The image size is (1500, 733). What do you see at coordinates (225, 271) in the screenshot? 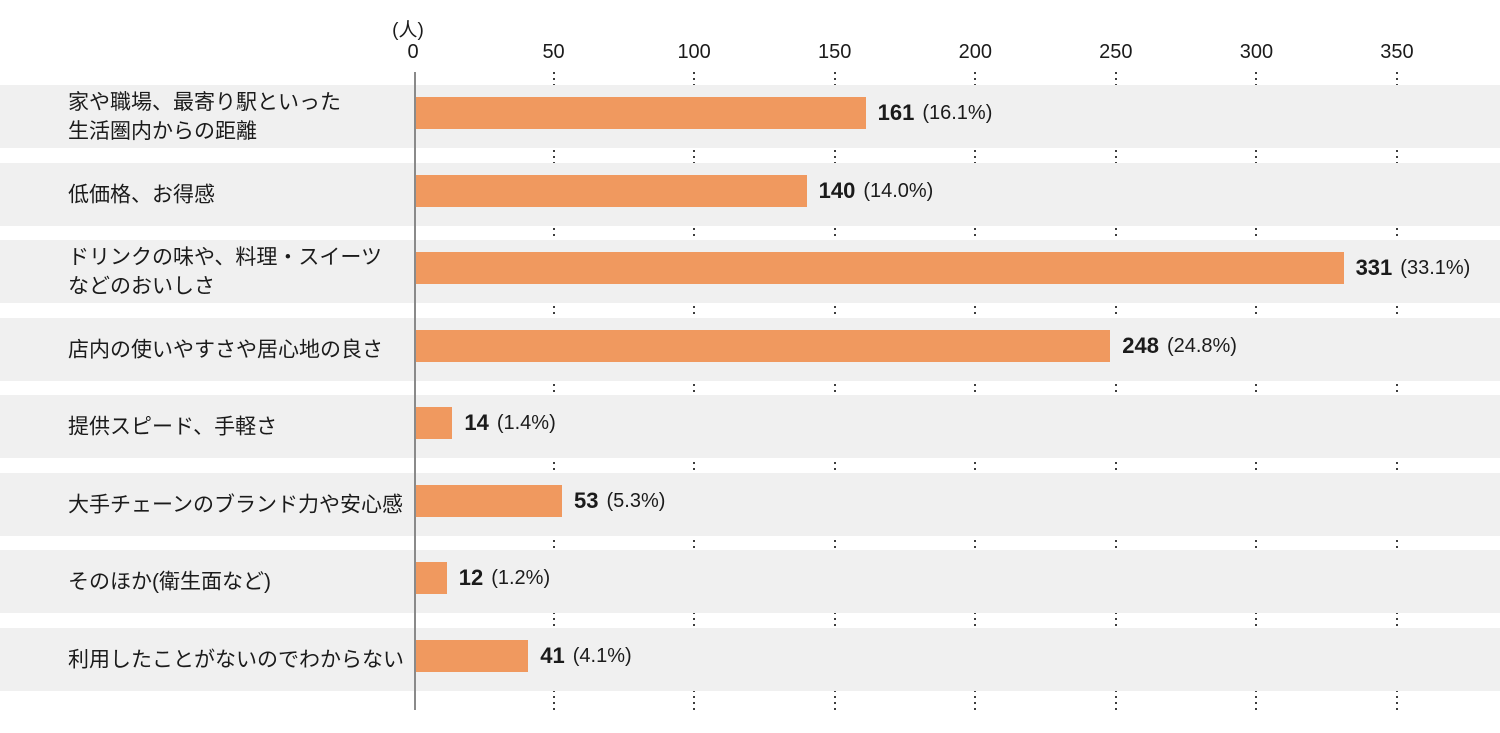
I see `category-label: ドリンクの味や、料理・スイーツ などのおいしさ` at bounding box center [225, 271].